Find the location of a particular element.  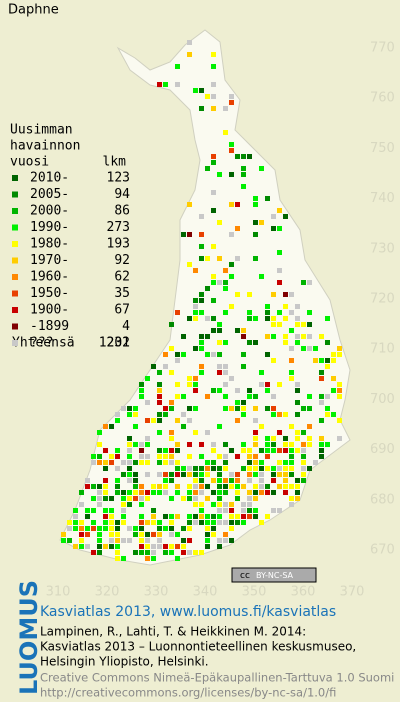

legend-label: 1980- is located at coordinates (49, 244).